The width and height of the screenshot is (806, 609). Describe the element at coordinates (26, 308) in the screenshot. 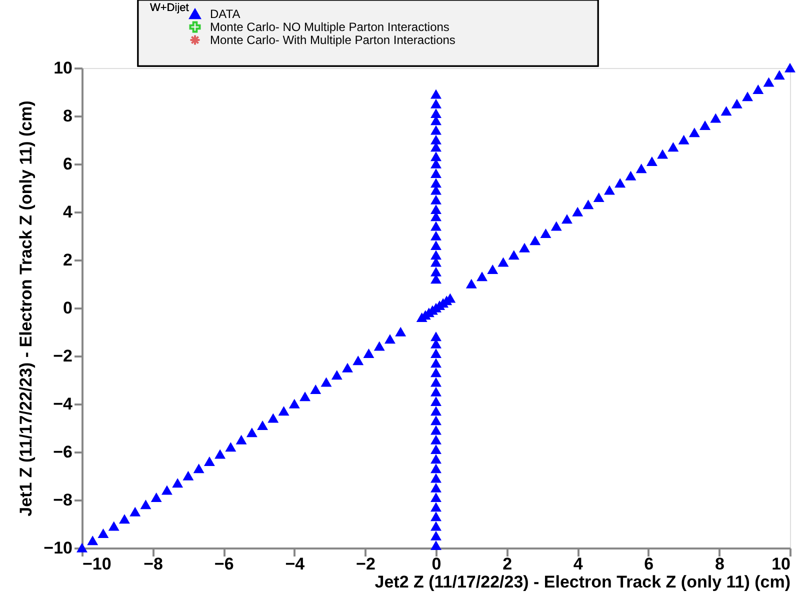

I see `y-axis-title: Jet1 Z (11/17/22/23) - Electron Track Z (only 11) (cm)` at that location.